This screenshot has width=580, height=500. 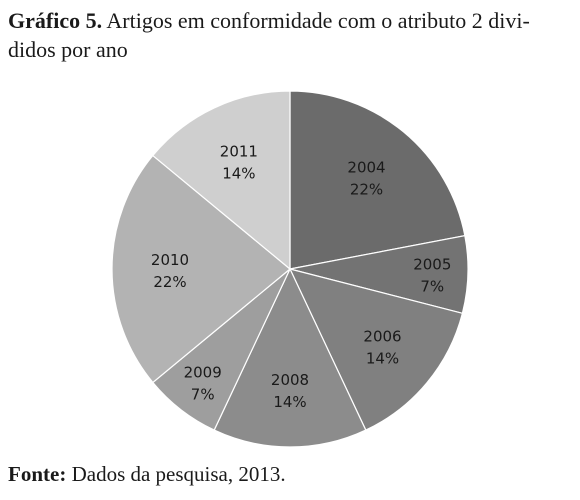 I want to click on slice-percent-label-2006: 14%, so click(x=382, y=359).